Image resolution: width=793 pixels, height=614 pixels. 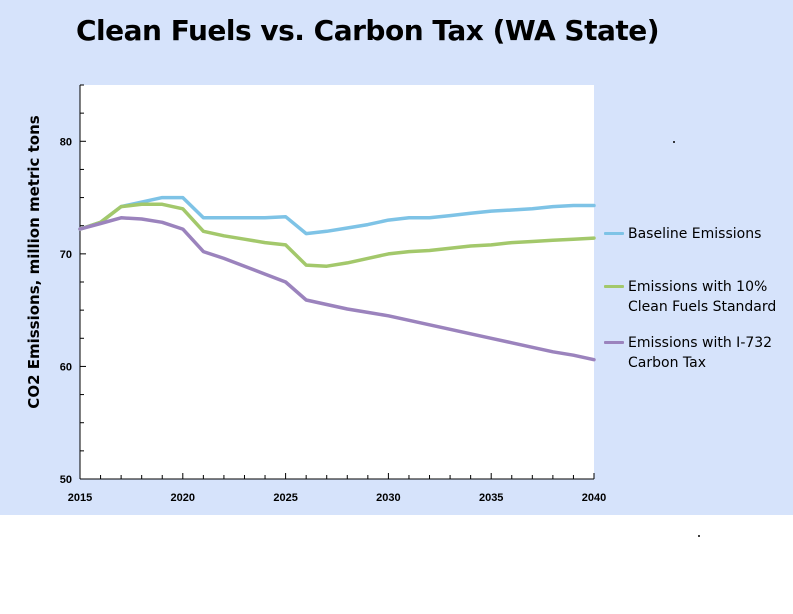 What do you see at coordinates (80, 498) in the screenshot?
I see `x-tick-label: 2015` at bounding box center [80, 498].